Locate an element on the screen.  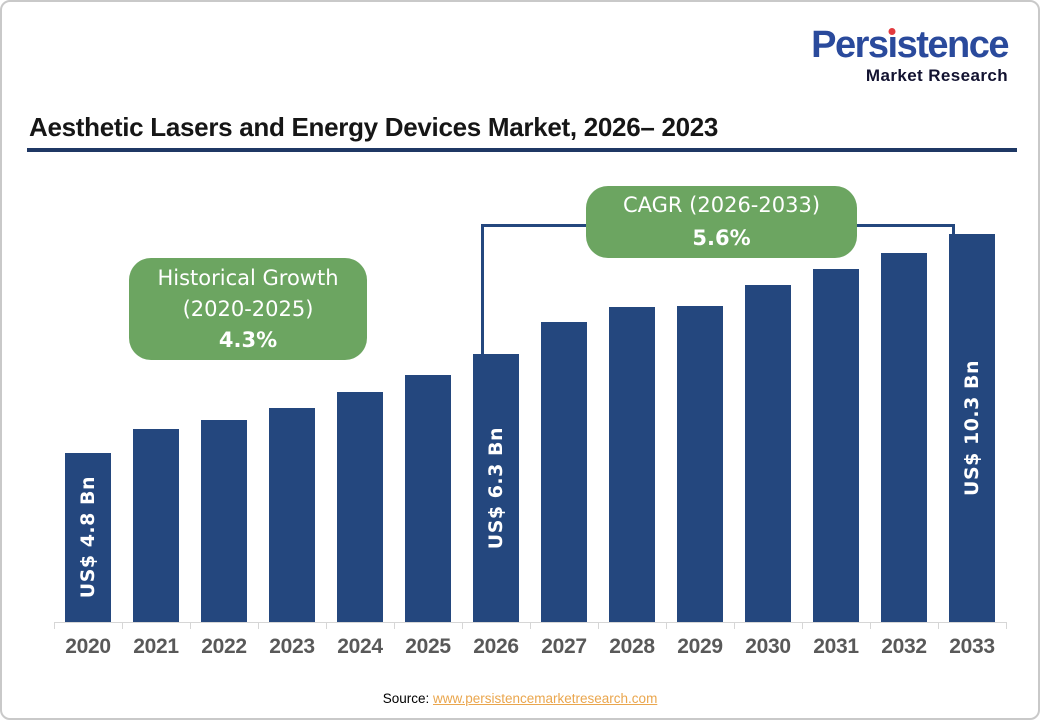
bar-2033: US$ 10.3 Bn is located at coordinates (972, 428).